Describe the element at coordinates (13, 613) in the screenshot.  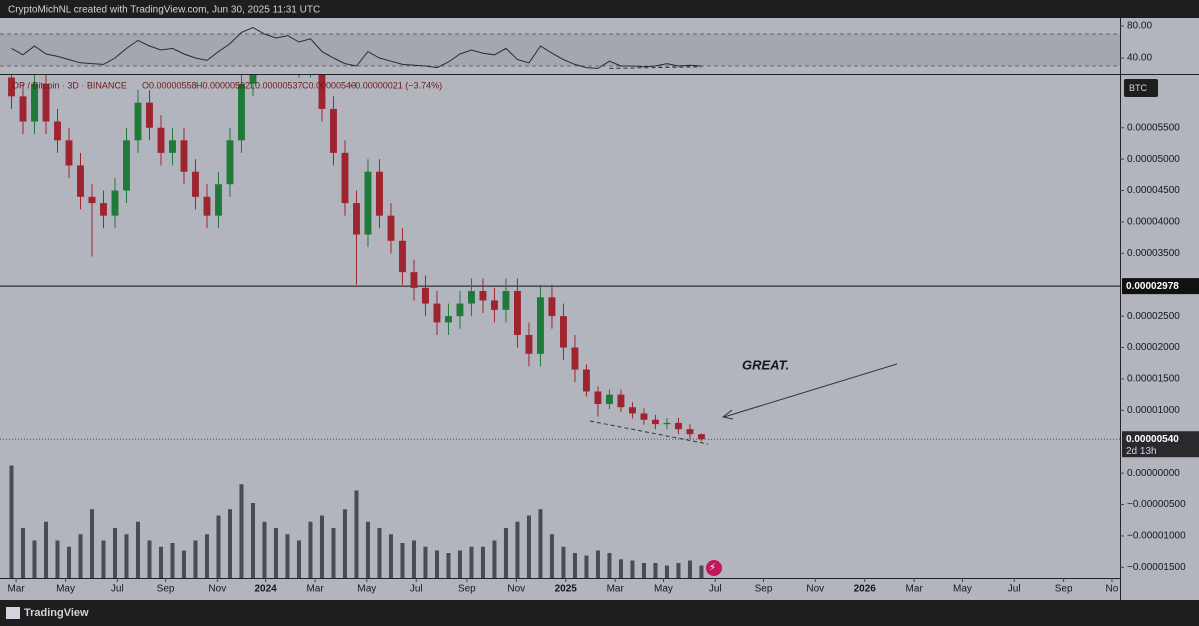
I see `logo` at that location.